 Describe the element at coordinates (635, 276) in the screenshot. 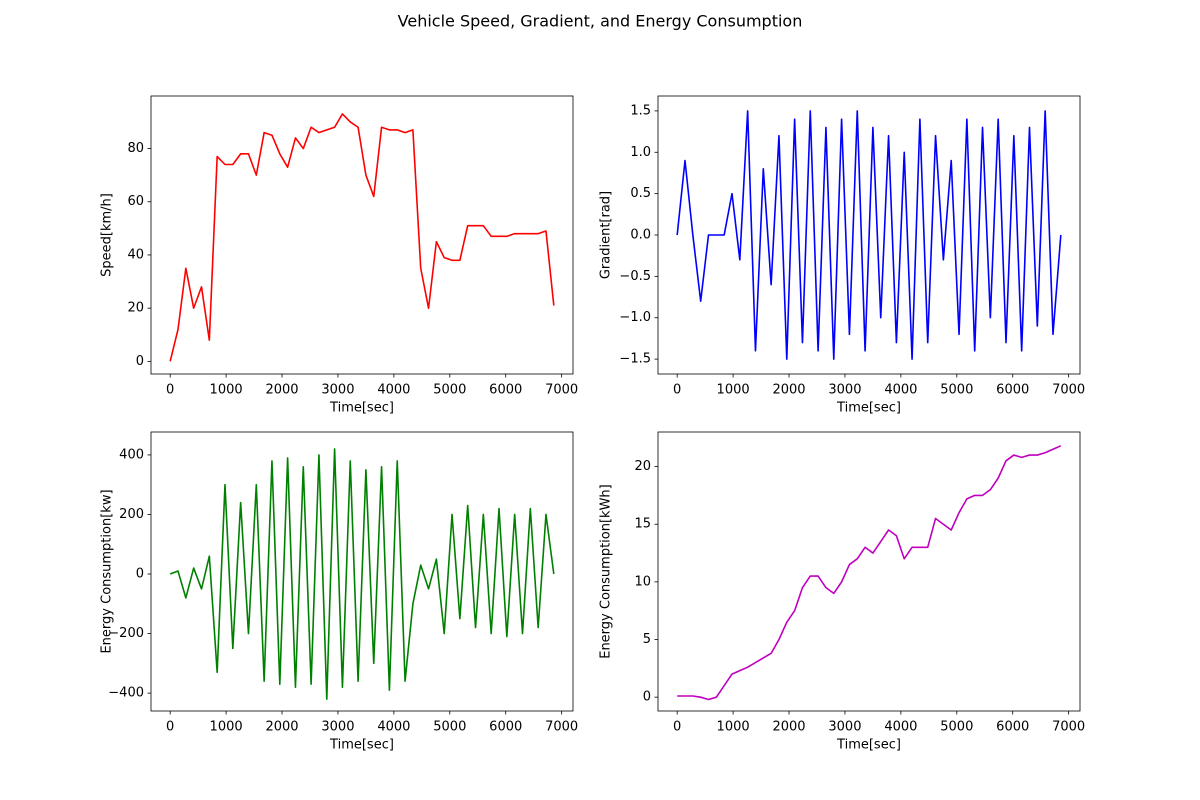

I see `y-tick-label: −0.5` at that location.